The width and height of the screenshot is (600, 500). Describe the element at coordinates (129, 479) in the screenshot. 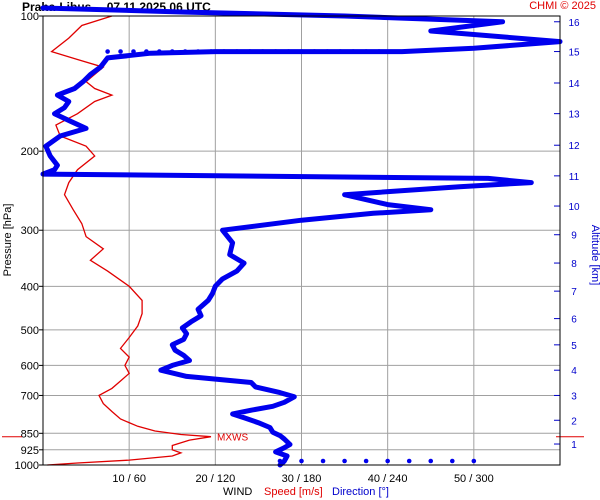

I see `wind-tick-label: 10 / 60` at that location.